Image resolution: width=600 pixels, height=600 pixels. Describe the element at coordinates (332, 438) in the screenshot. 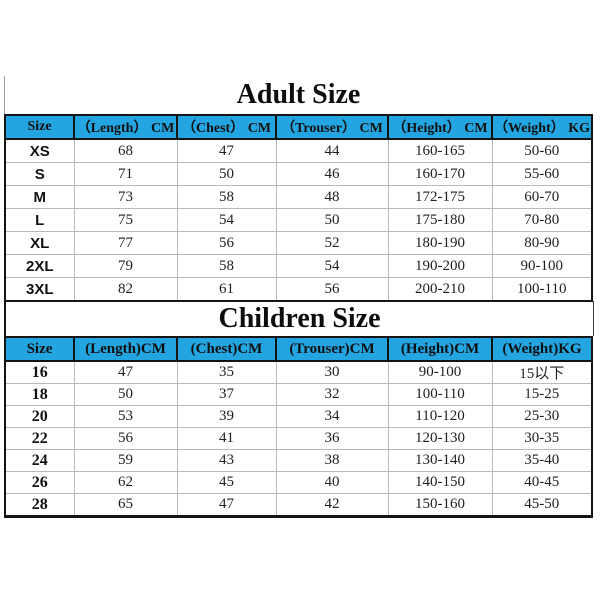

I see `cell: 36` at that location.